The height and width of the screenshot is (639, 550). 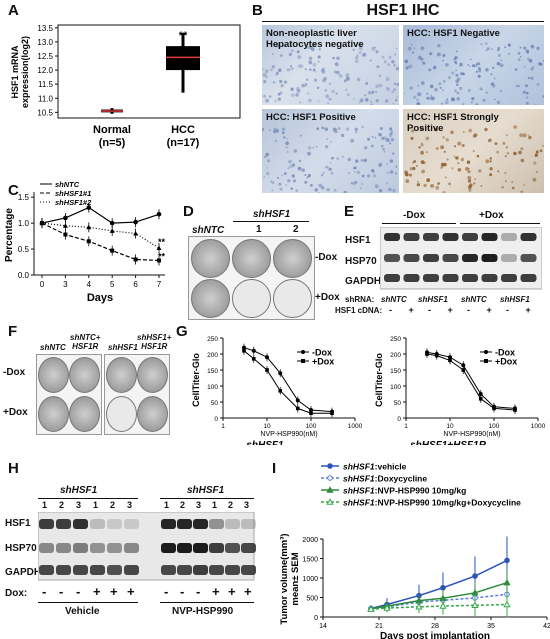 What do you see at coordinates (322, 353) in the screenshot?
I see `legend-label: -Dox` at bounding box center [322, 353].